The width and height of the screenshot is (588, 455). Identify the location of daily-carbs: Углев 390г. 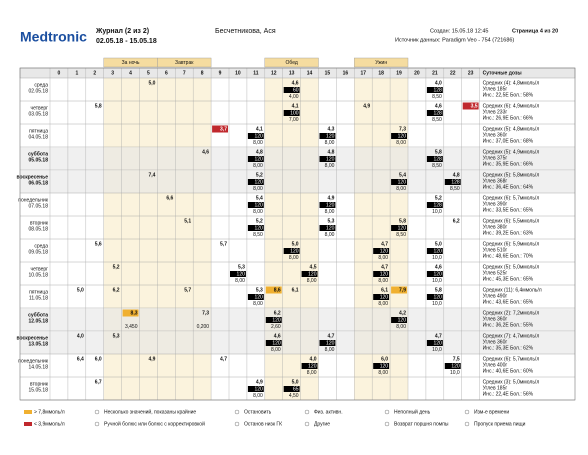
(495, 204).